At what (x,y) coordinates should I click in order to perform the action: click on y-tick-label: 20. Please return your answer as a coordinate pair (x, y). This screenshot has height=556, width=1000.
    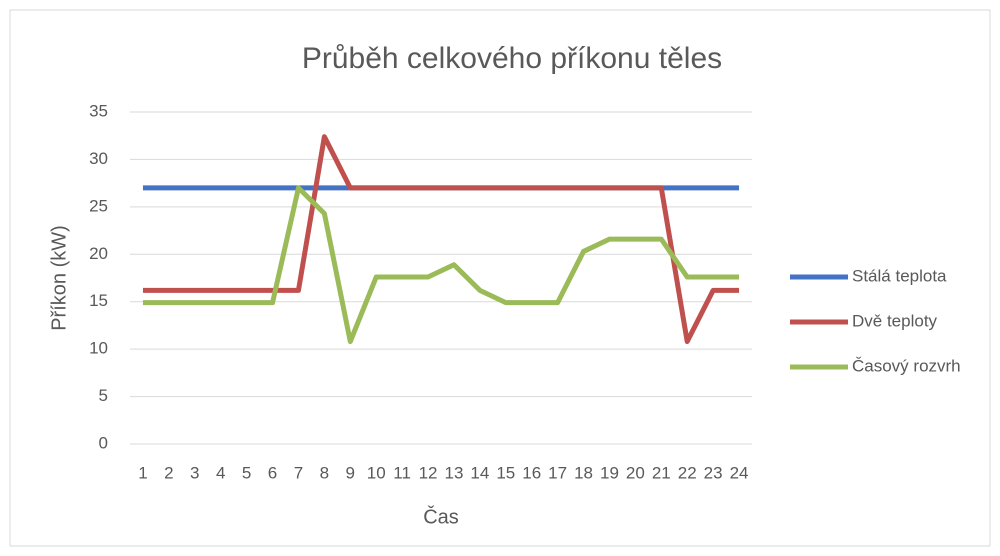
    Looking at the image, I should click on (98, 253).